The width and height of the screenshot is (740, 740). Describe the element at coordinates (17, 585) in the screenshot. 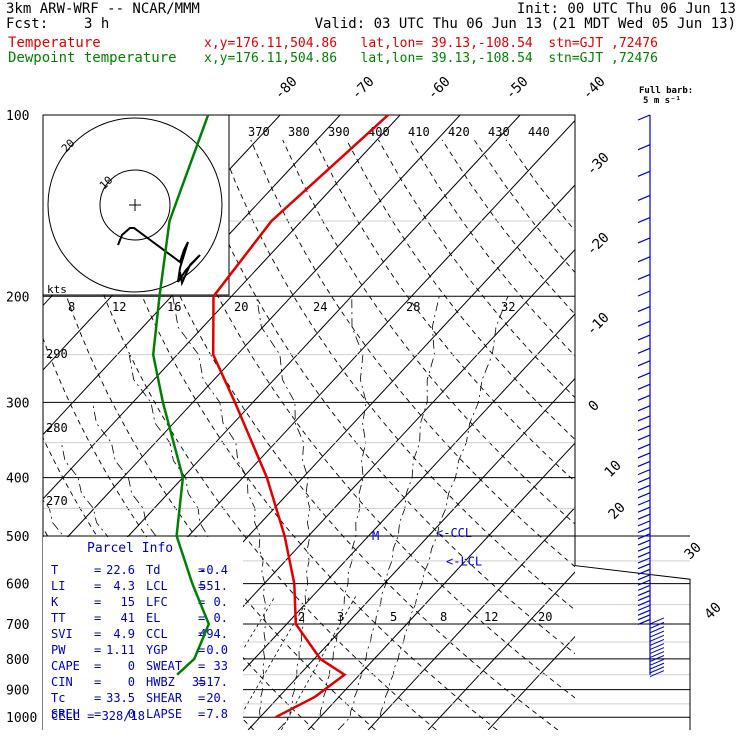

I see `pressure-tick-label: 600` at that location.